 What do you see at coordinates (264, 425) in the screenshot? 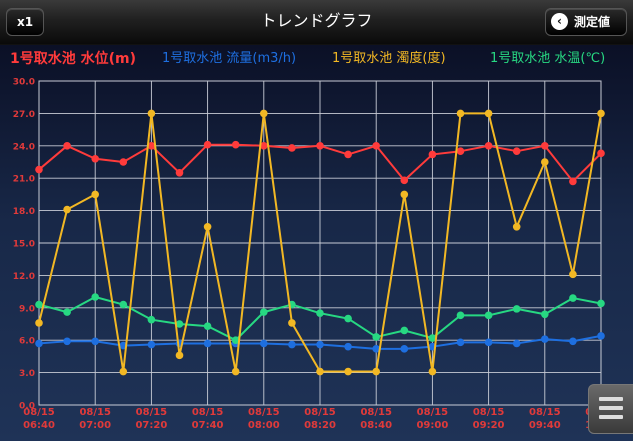
I see `x-tick-time-label: 08:00` at bounding box center [264, 425].